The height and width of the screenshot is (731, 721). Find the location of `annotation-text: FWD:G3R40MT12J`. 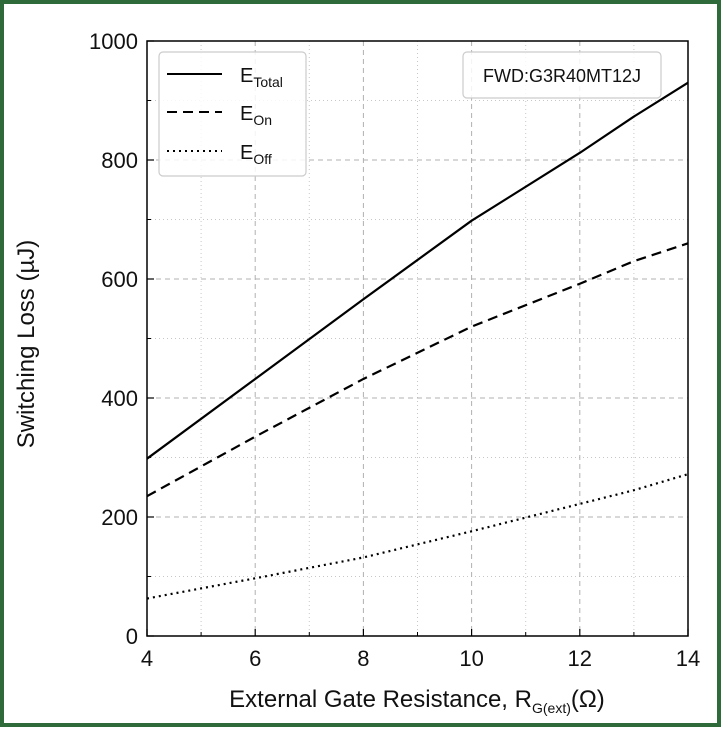

annotation-text: FWD:G3R40MT12J is located at coordinates (562, 76).